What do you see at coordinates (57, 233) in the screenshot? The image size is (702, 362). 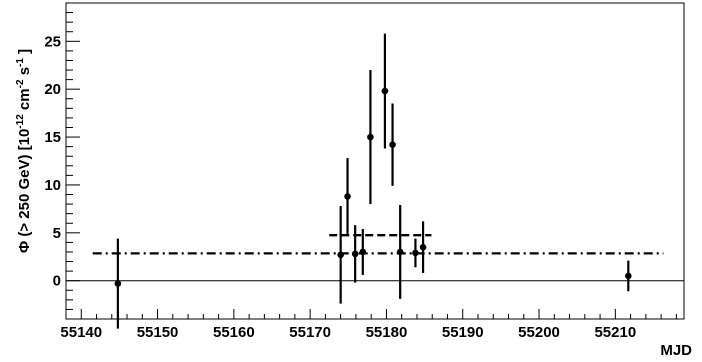 I see `y-tick-label: 5` at bounding box center [57, 233].